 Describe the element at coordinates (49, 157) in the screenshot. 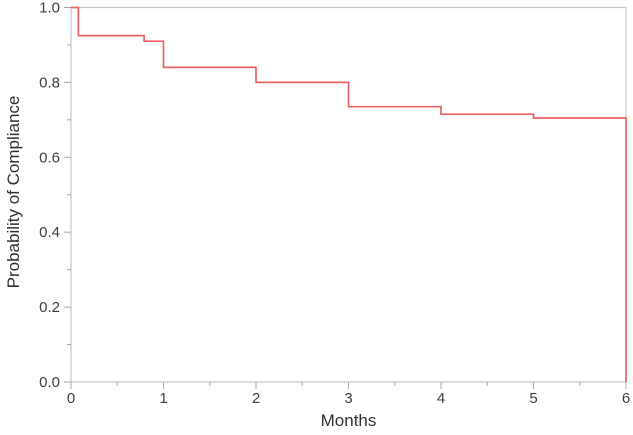

I see `y-tick-label: 0.6` at that location.